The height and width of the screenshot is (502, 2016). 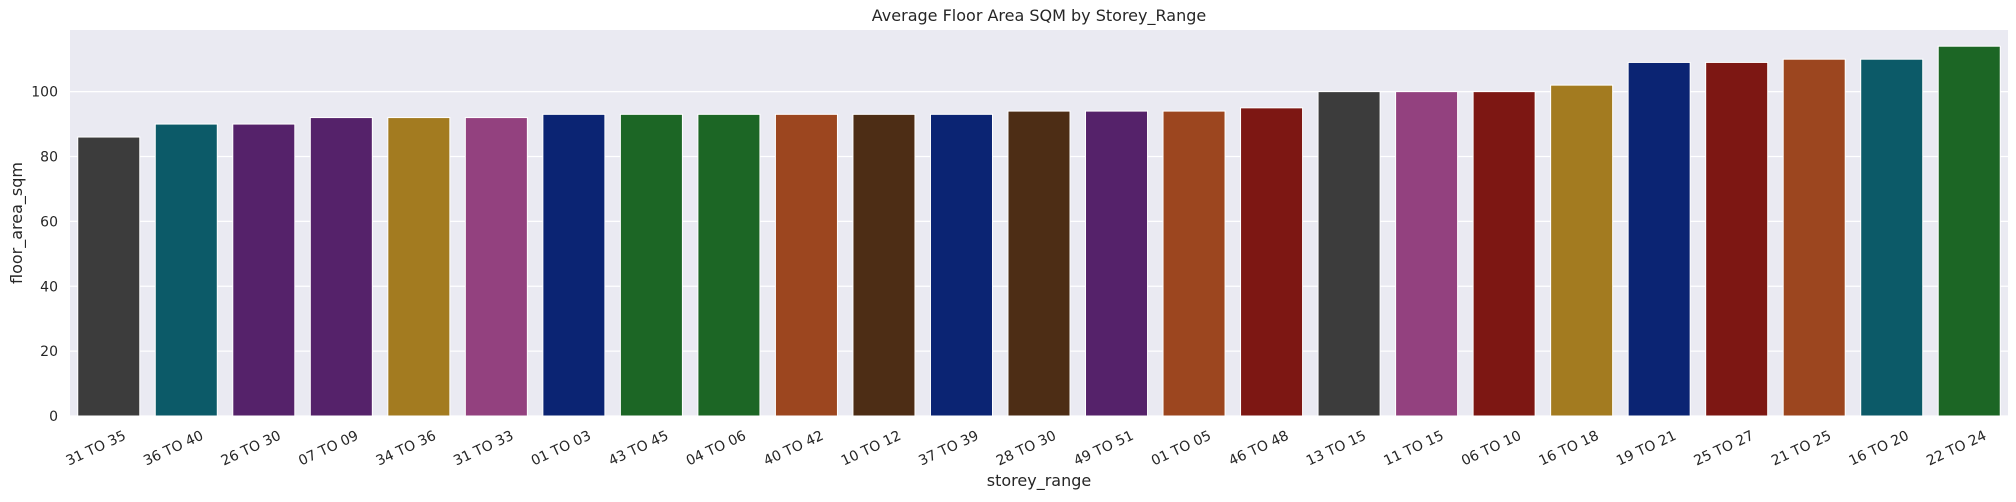 What do you see at coordinates (1491, 449) in the screenshot?
I see `x-tick-label: 06 TO 10` at bounding box center [1491, 449].